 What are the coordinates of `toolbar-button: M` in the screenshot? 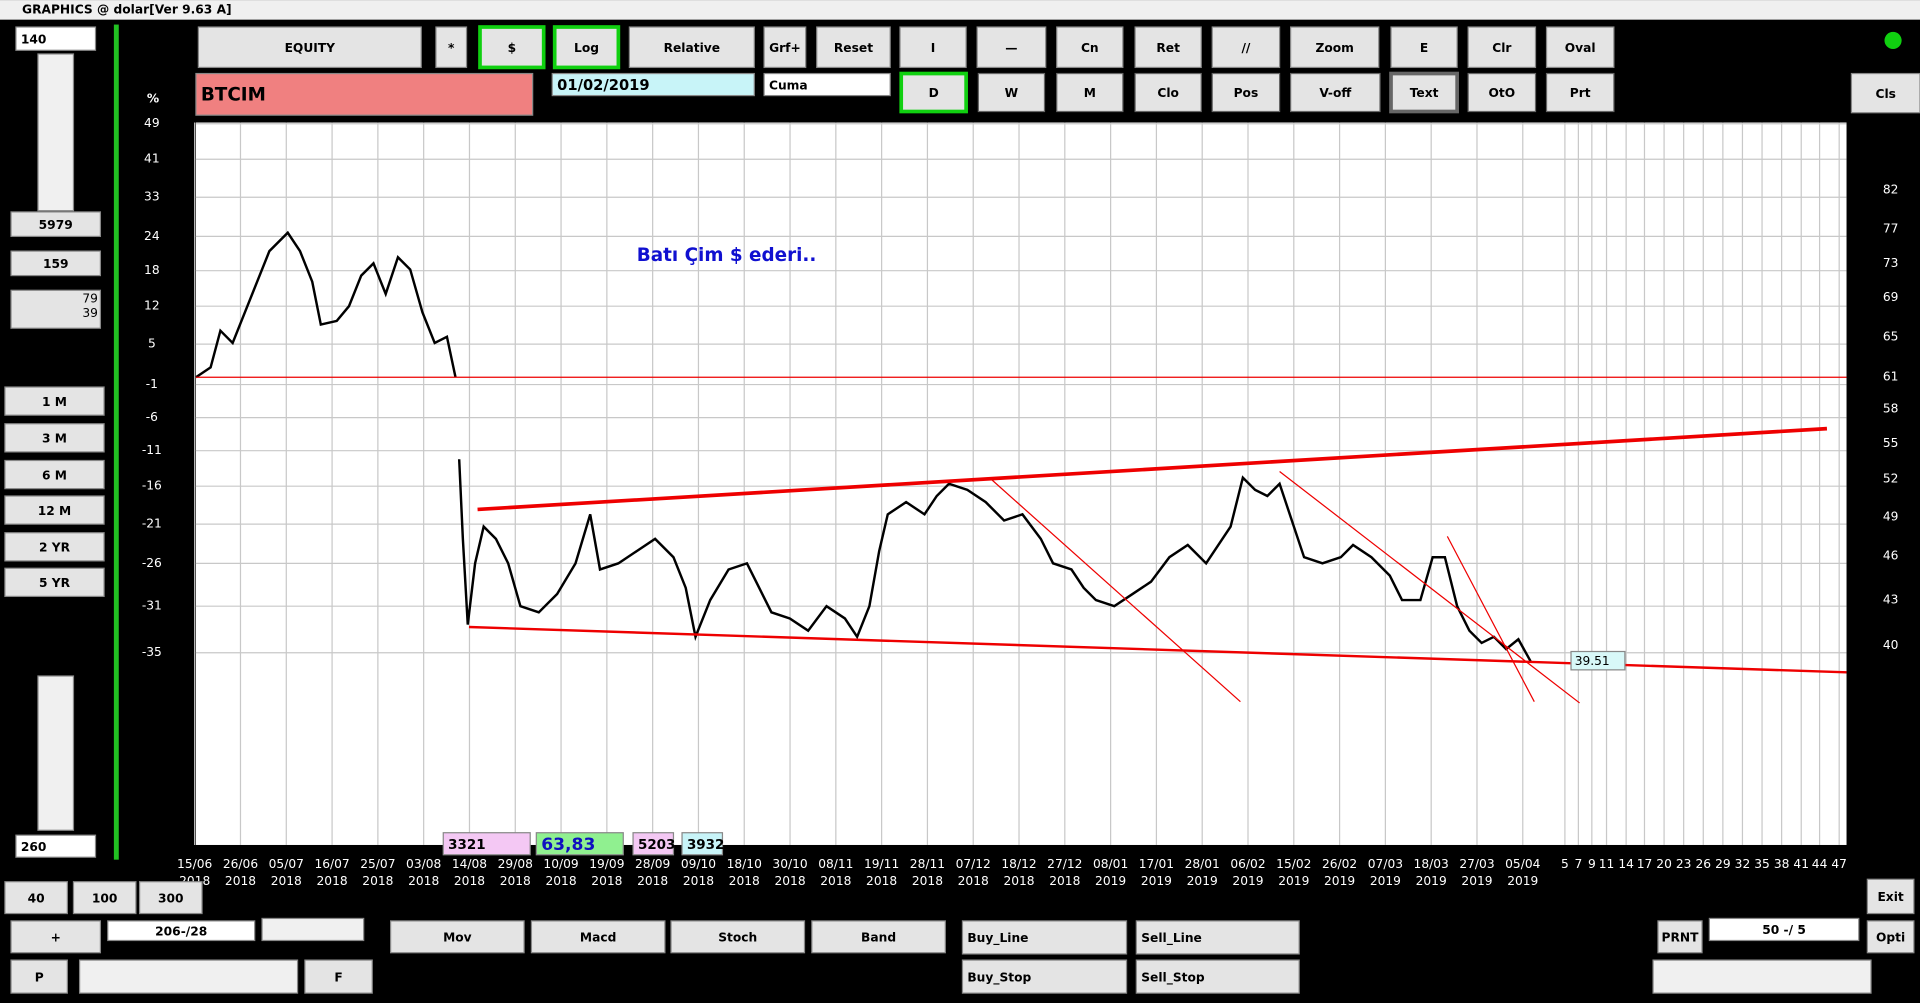 It's located at (1090, 93).